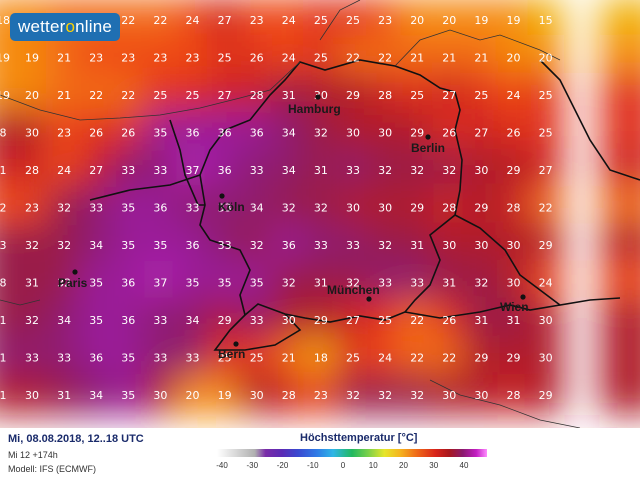  I want to click on legend-title: Höchsttemperatur [°C], so click(359, 438).